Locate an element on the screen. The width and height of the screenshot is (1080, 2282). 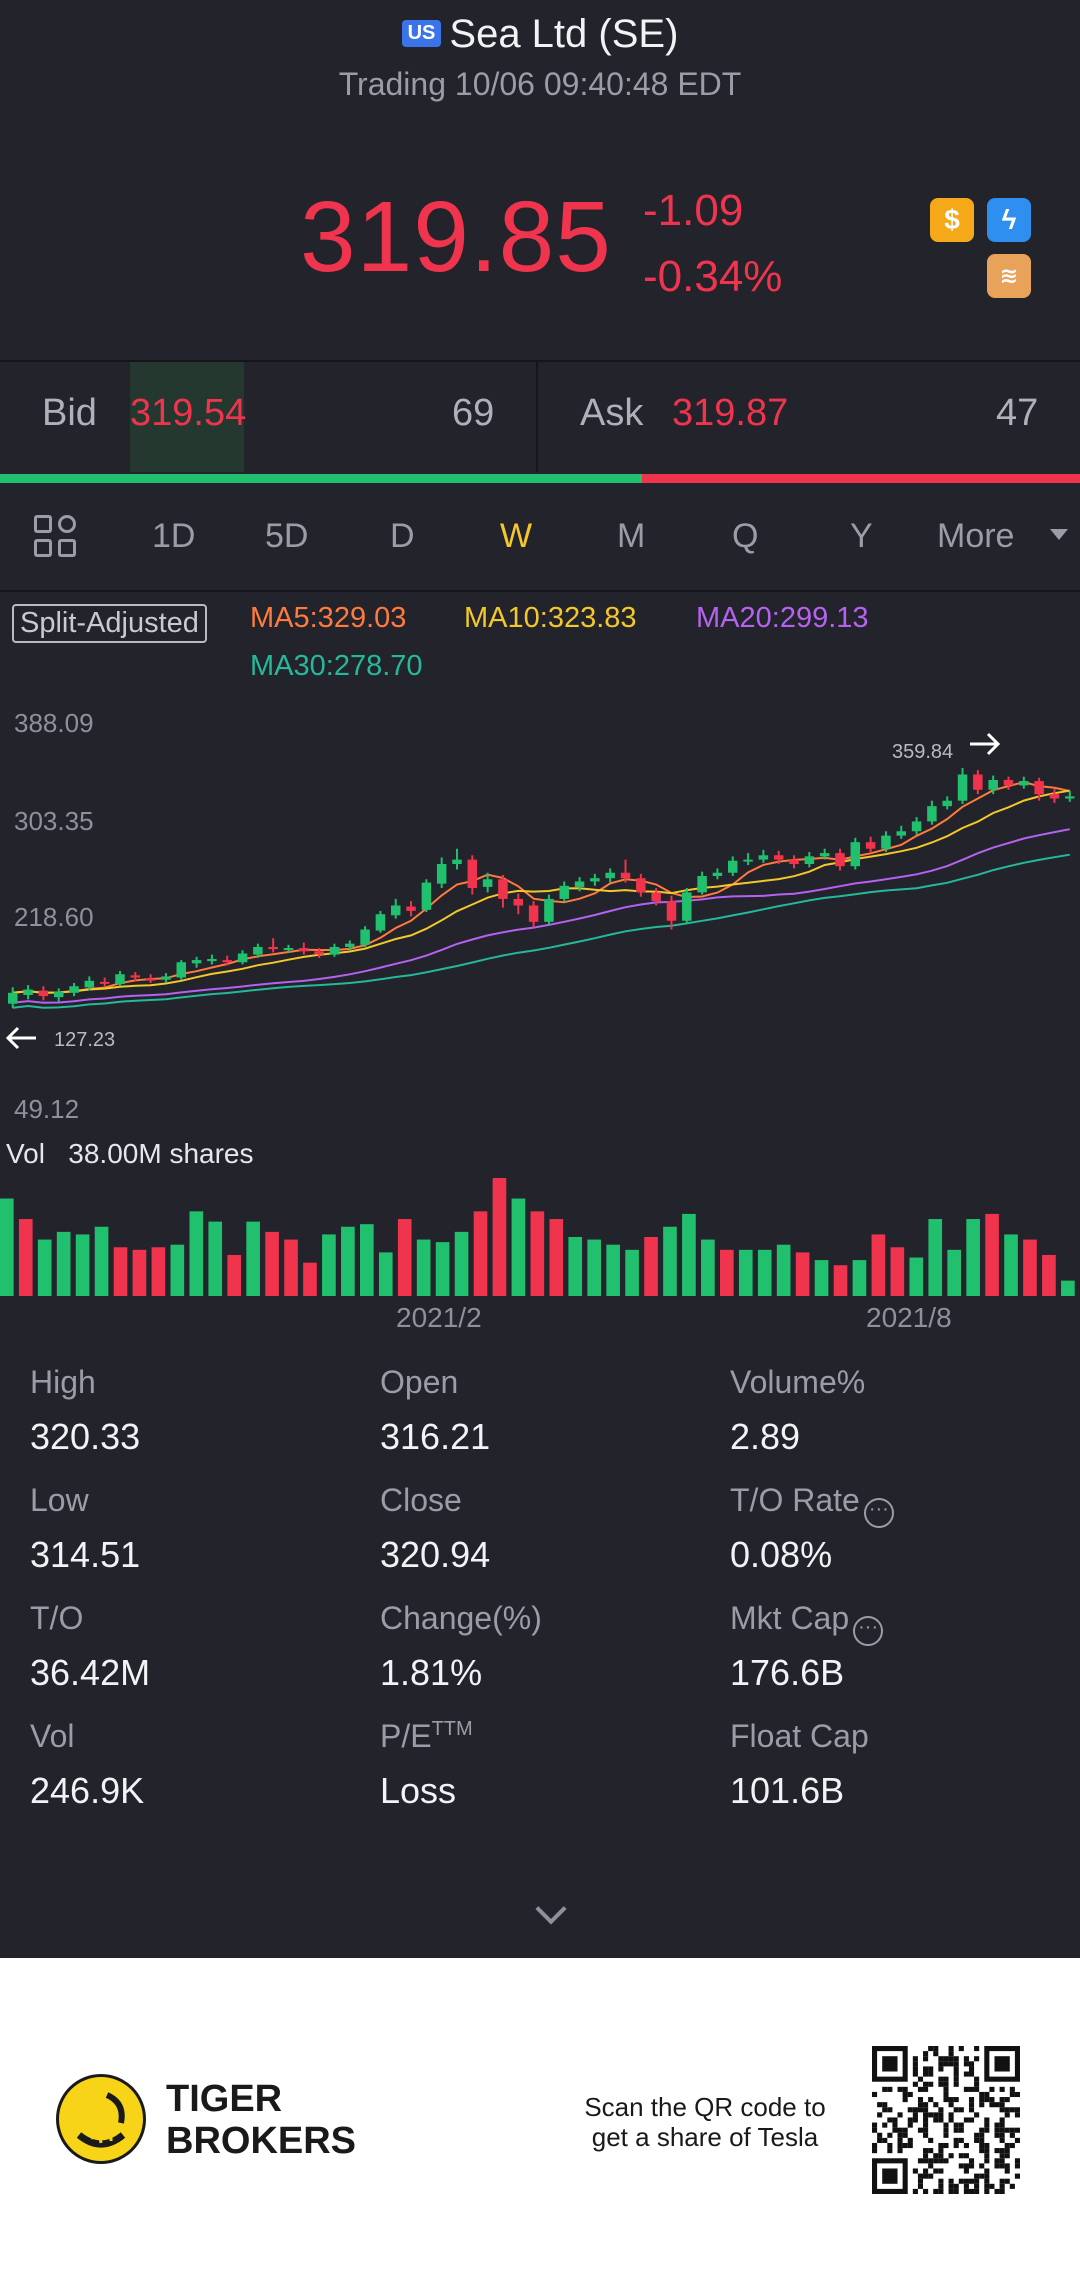
bid-ask-separator is located at coordinates (537, 417).